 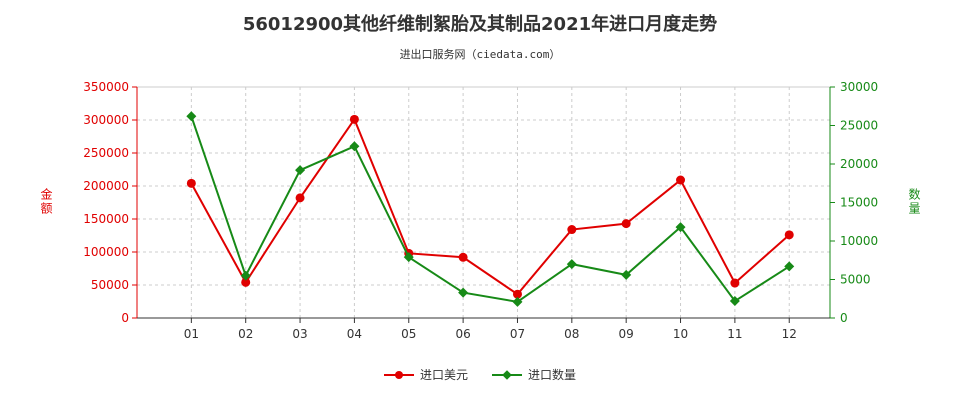 I want to click on y-left-tick-label: 100000, so click(x=106, y=252).